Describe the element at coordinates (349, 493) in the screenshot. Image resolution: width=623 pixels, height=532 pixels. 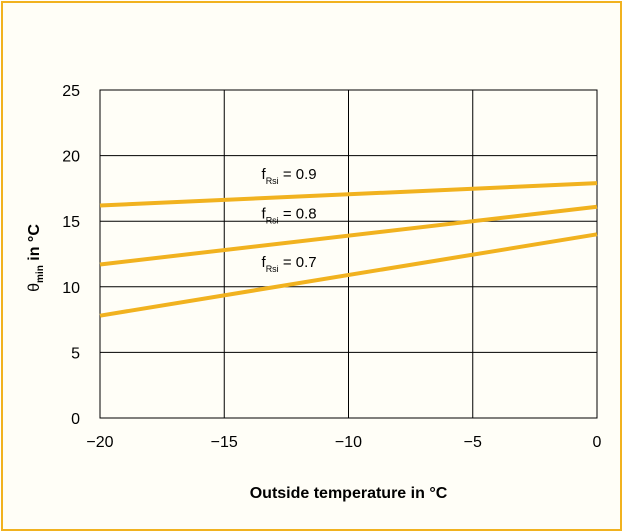
I see `x-axis-title: Outside temperature in °C` at that location.